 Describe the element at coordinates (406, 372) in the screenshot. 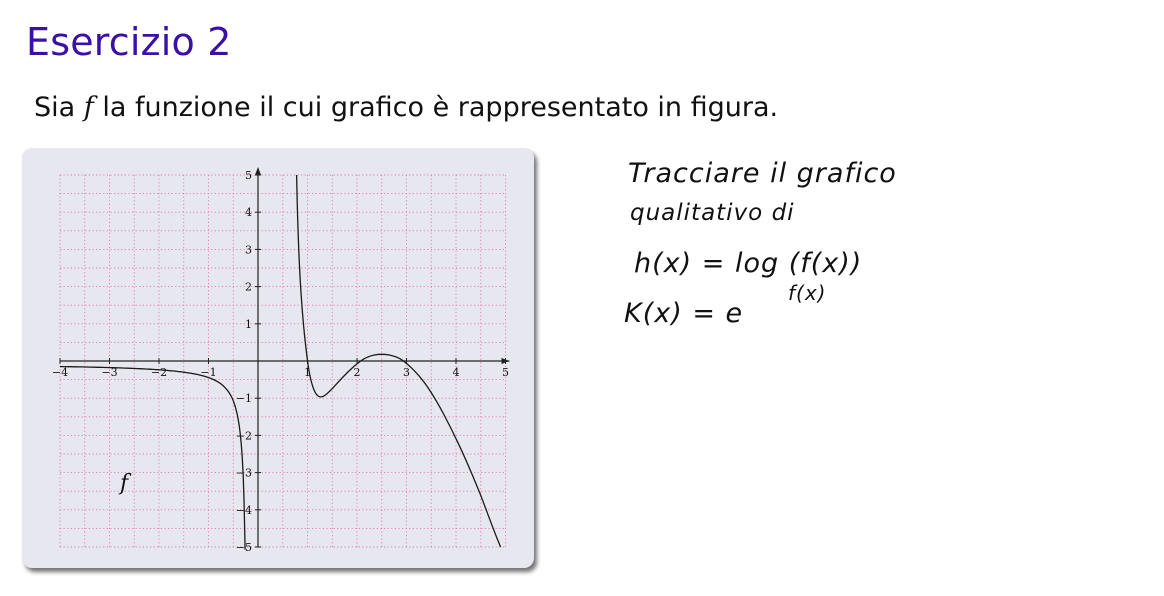

I see `x-tick-label: 3` at that location.